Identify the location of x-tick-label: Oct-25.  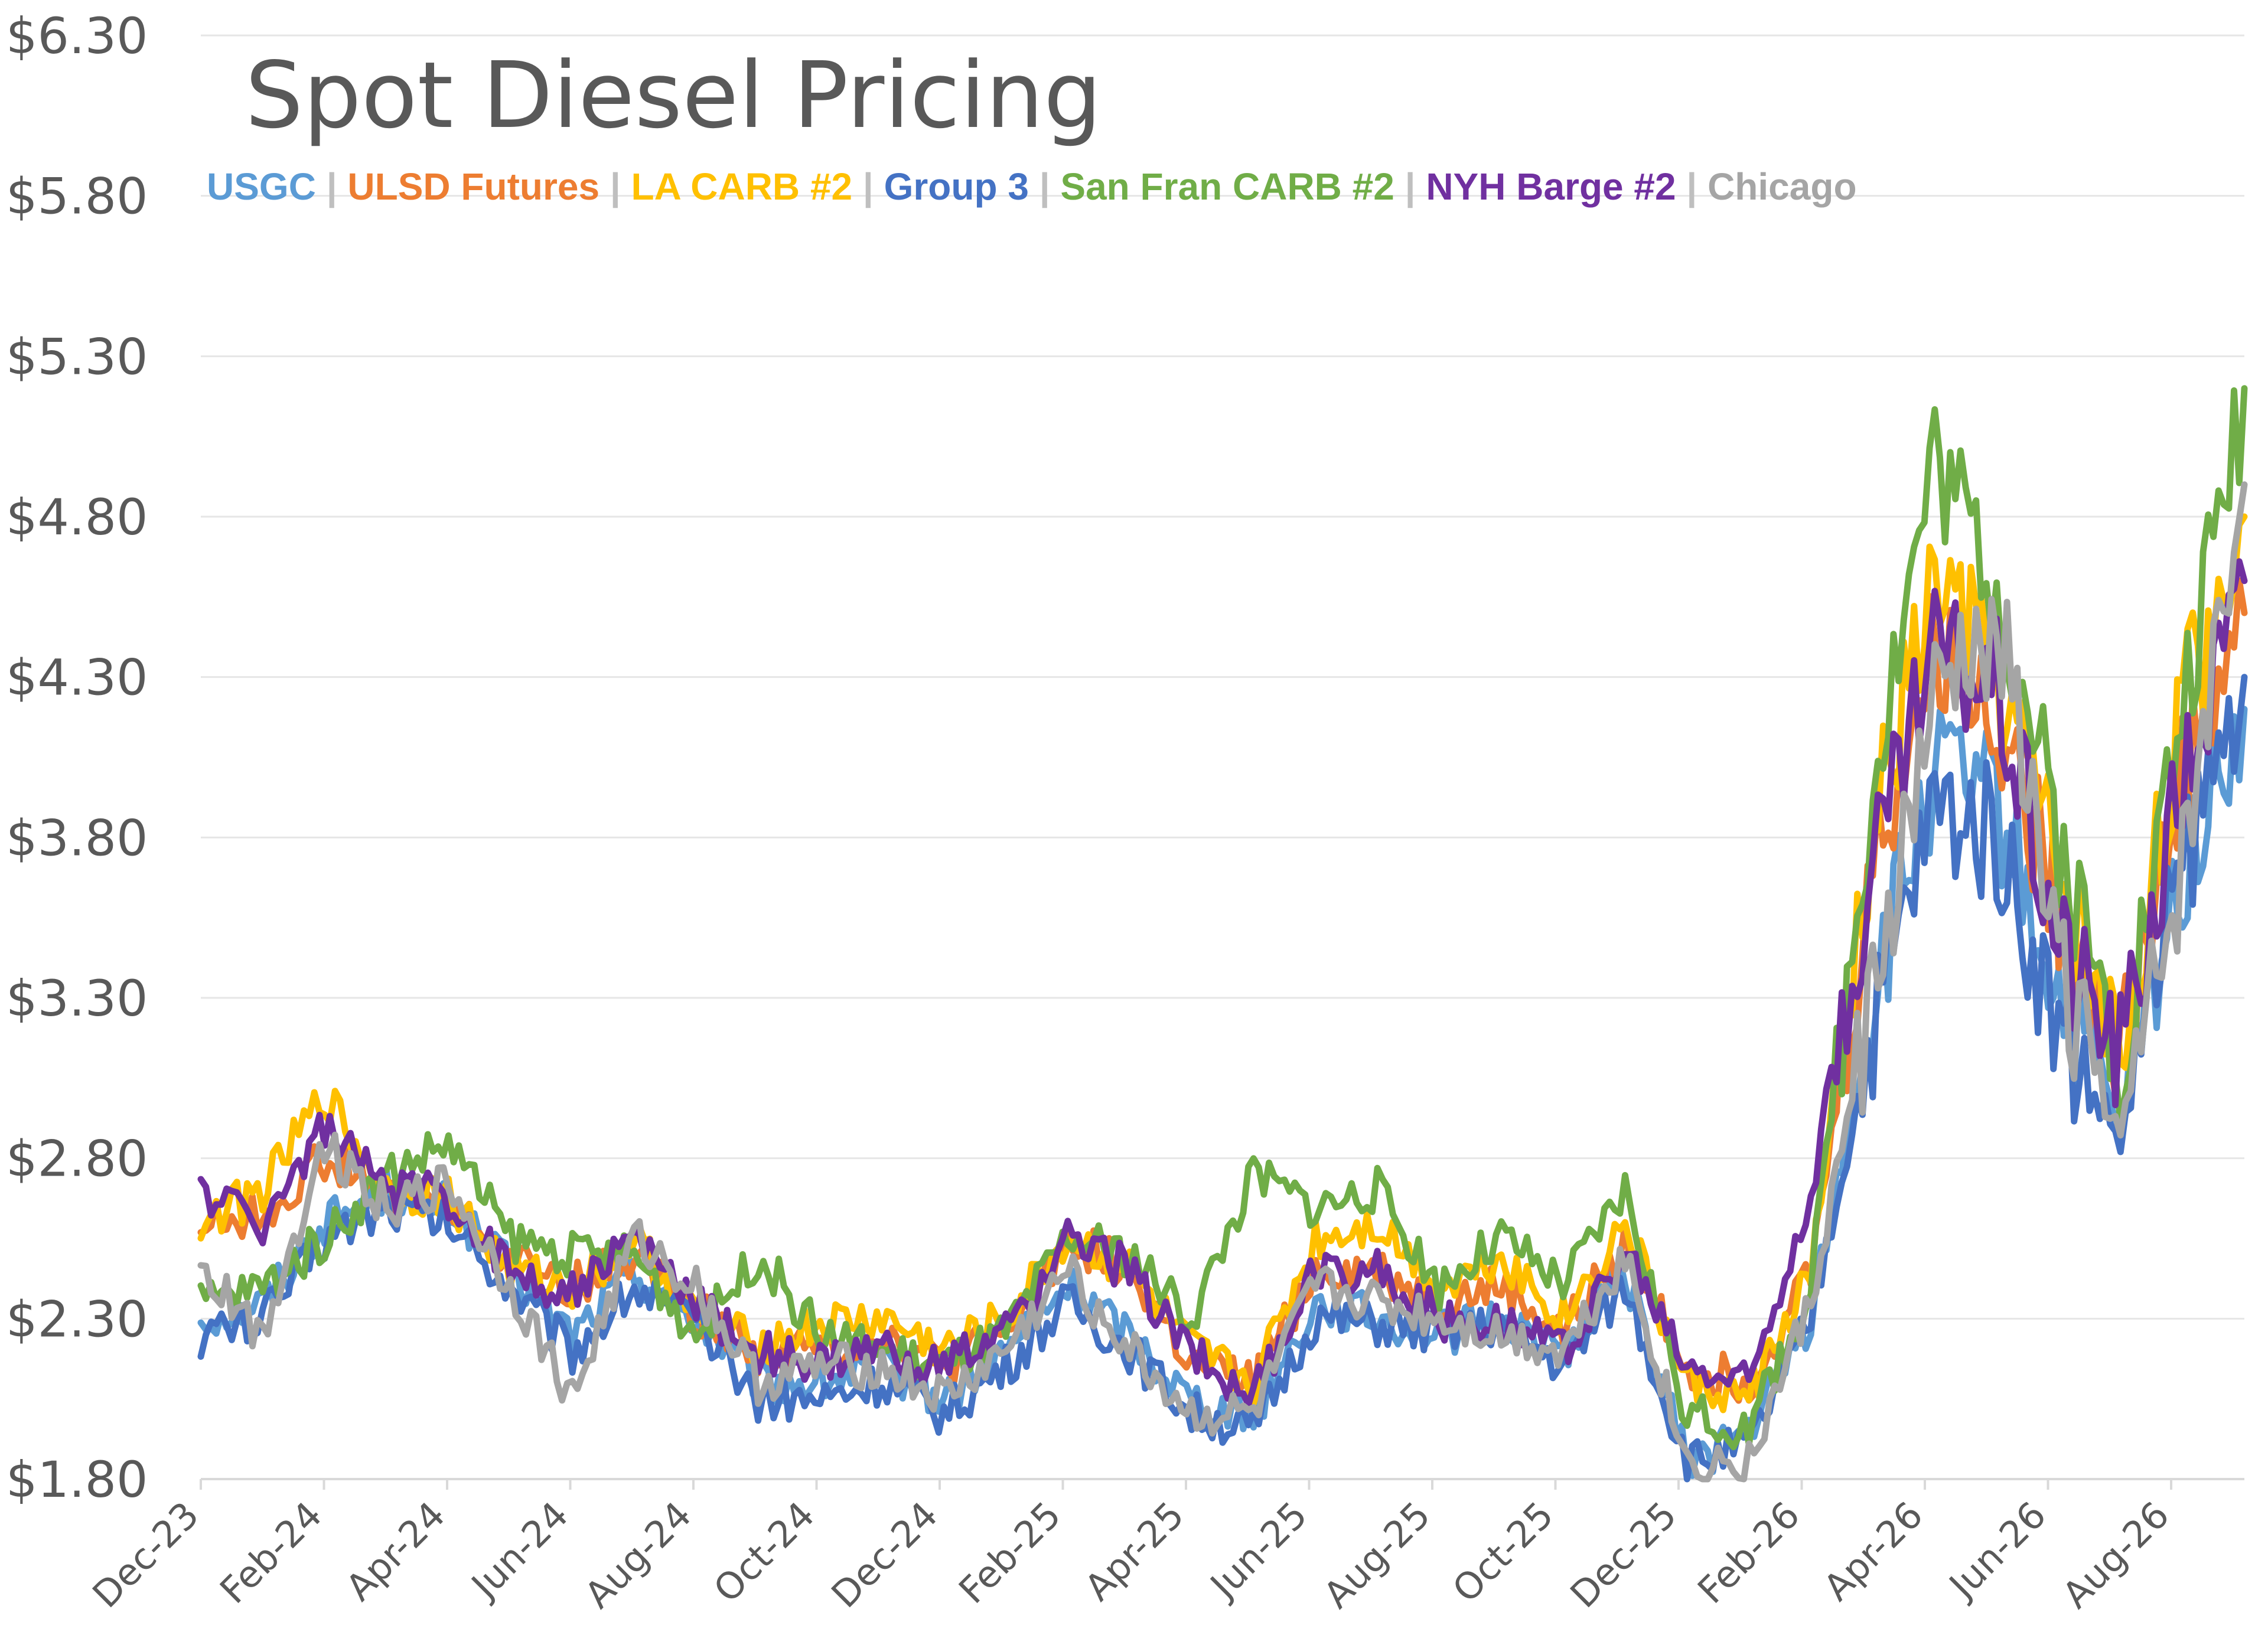
(1503, 1552).